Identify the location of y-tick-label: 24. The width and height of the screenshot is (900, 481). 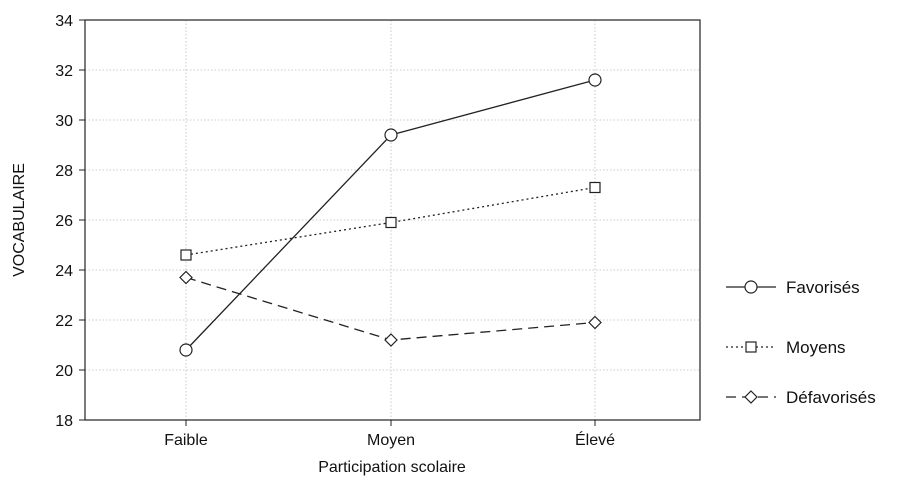
(64, 271).